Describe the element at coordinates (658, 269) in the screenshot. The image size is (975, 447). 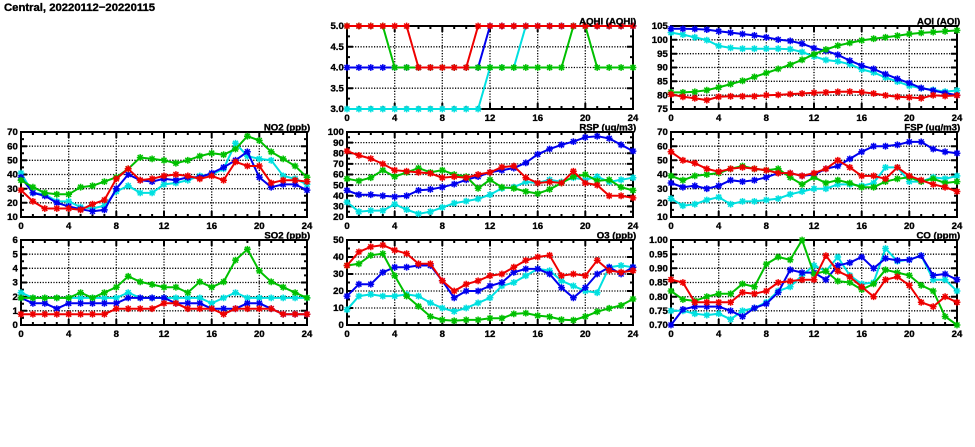
I see `svg-text: 0.90` at that location.